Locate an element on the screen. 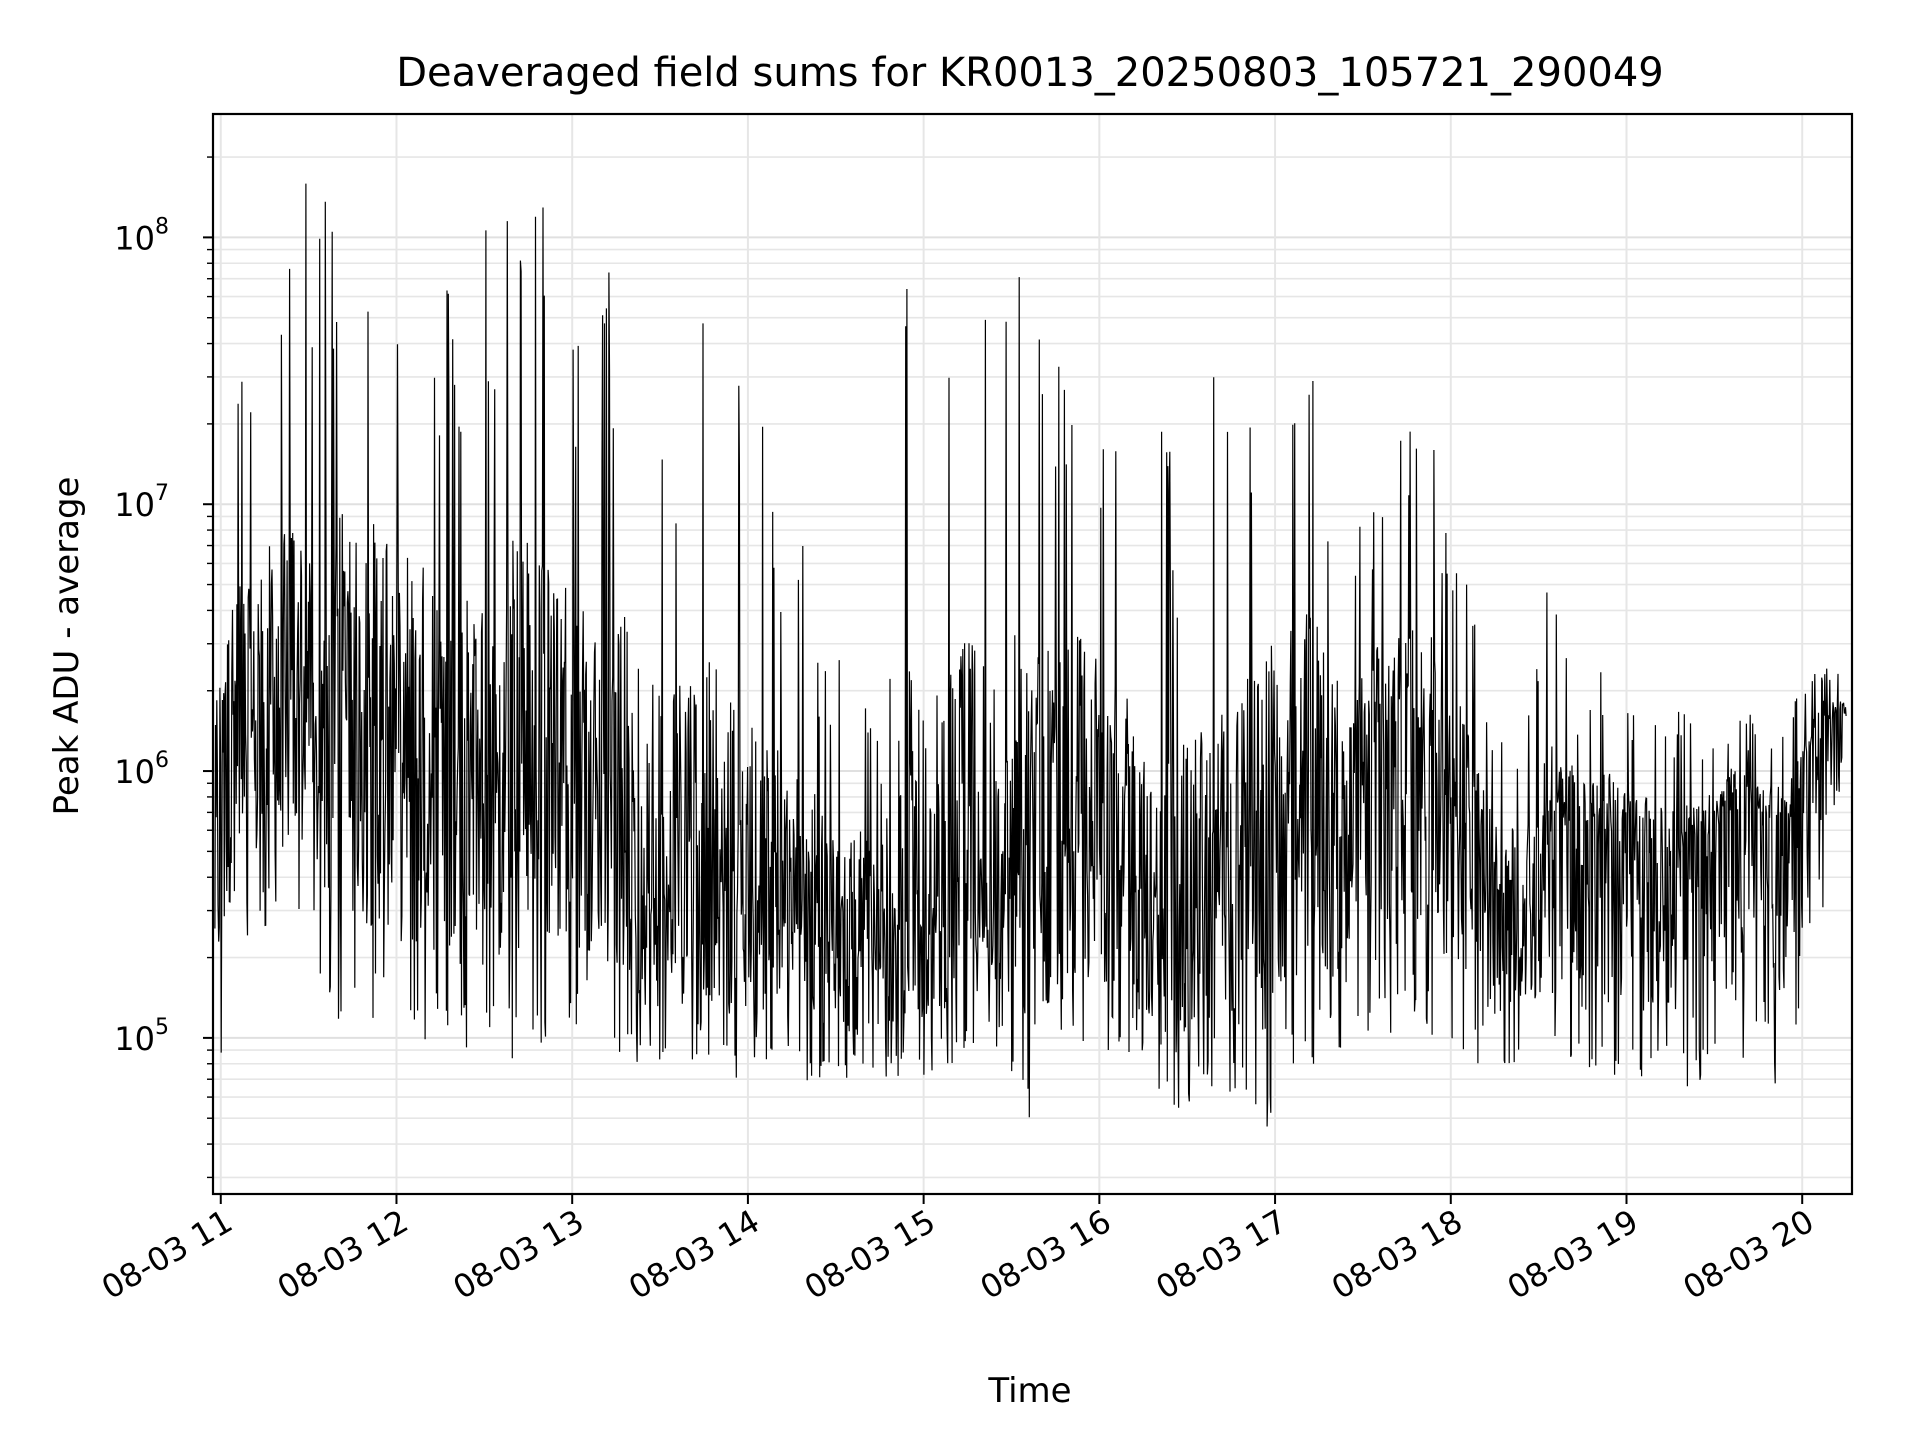  y-tick-exponent: 8 is located at coordinates (162, 226).